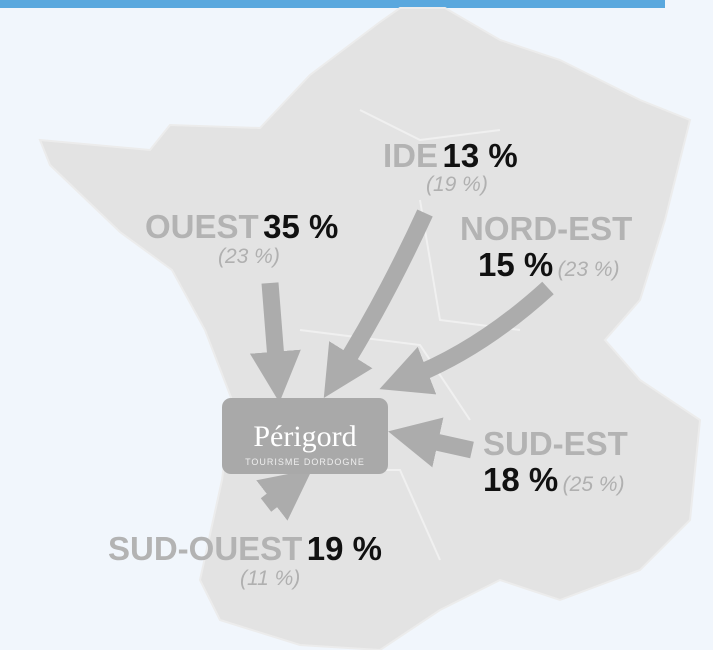 The height and width of the screenshot is (650, 713). Describe the element at coordinates (515, 264) in the screenshot. I see `region-share: 15 %` at that location.